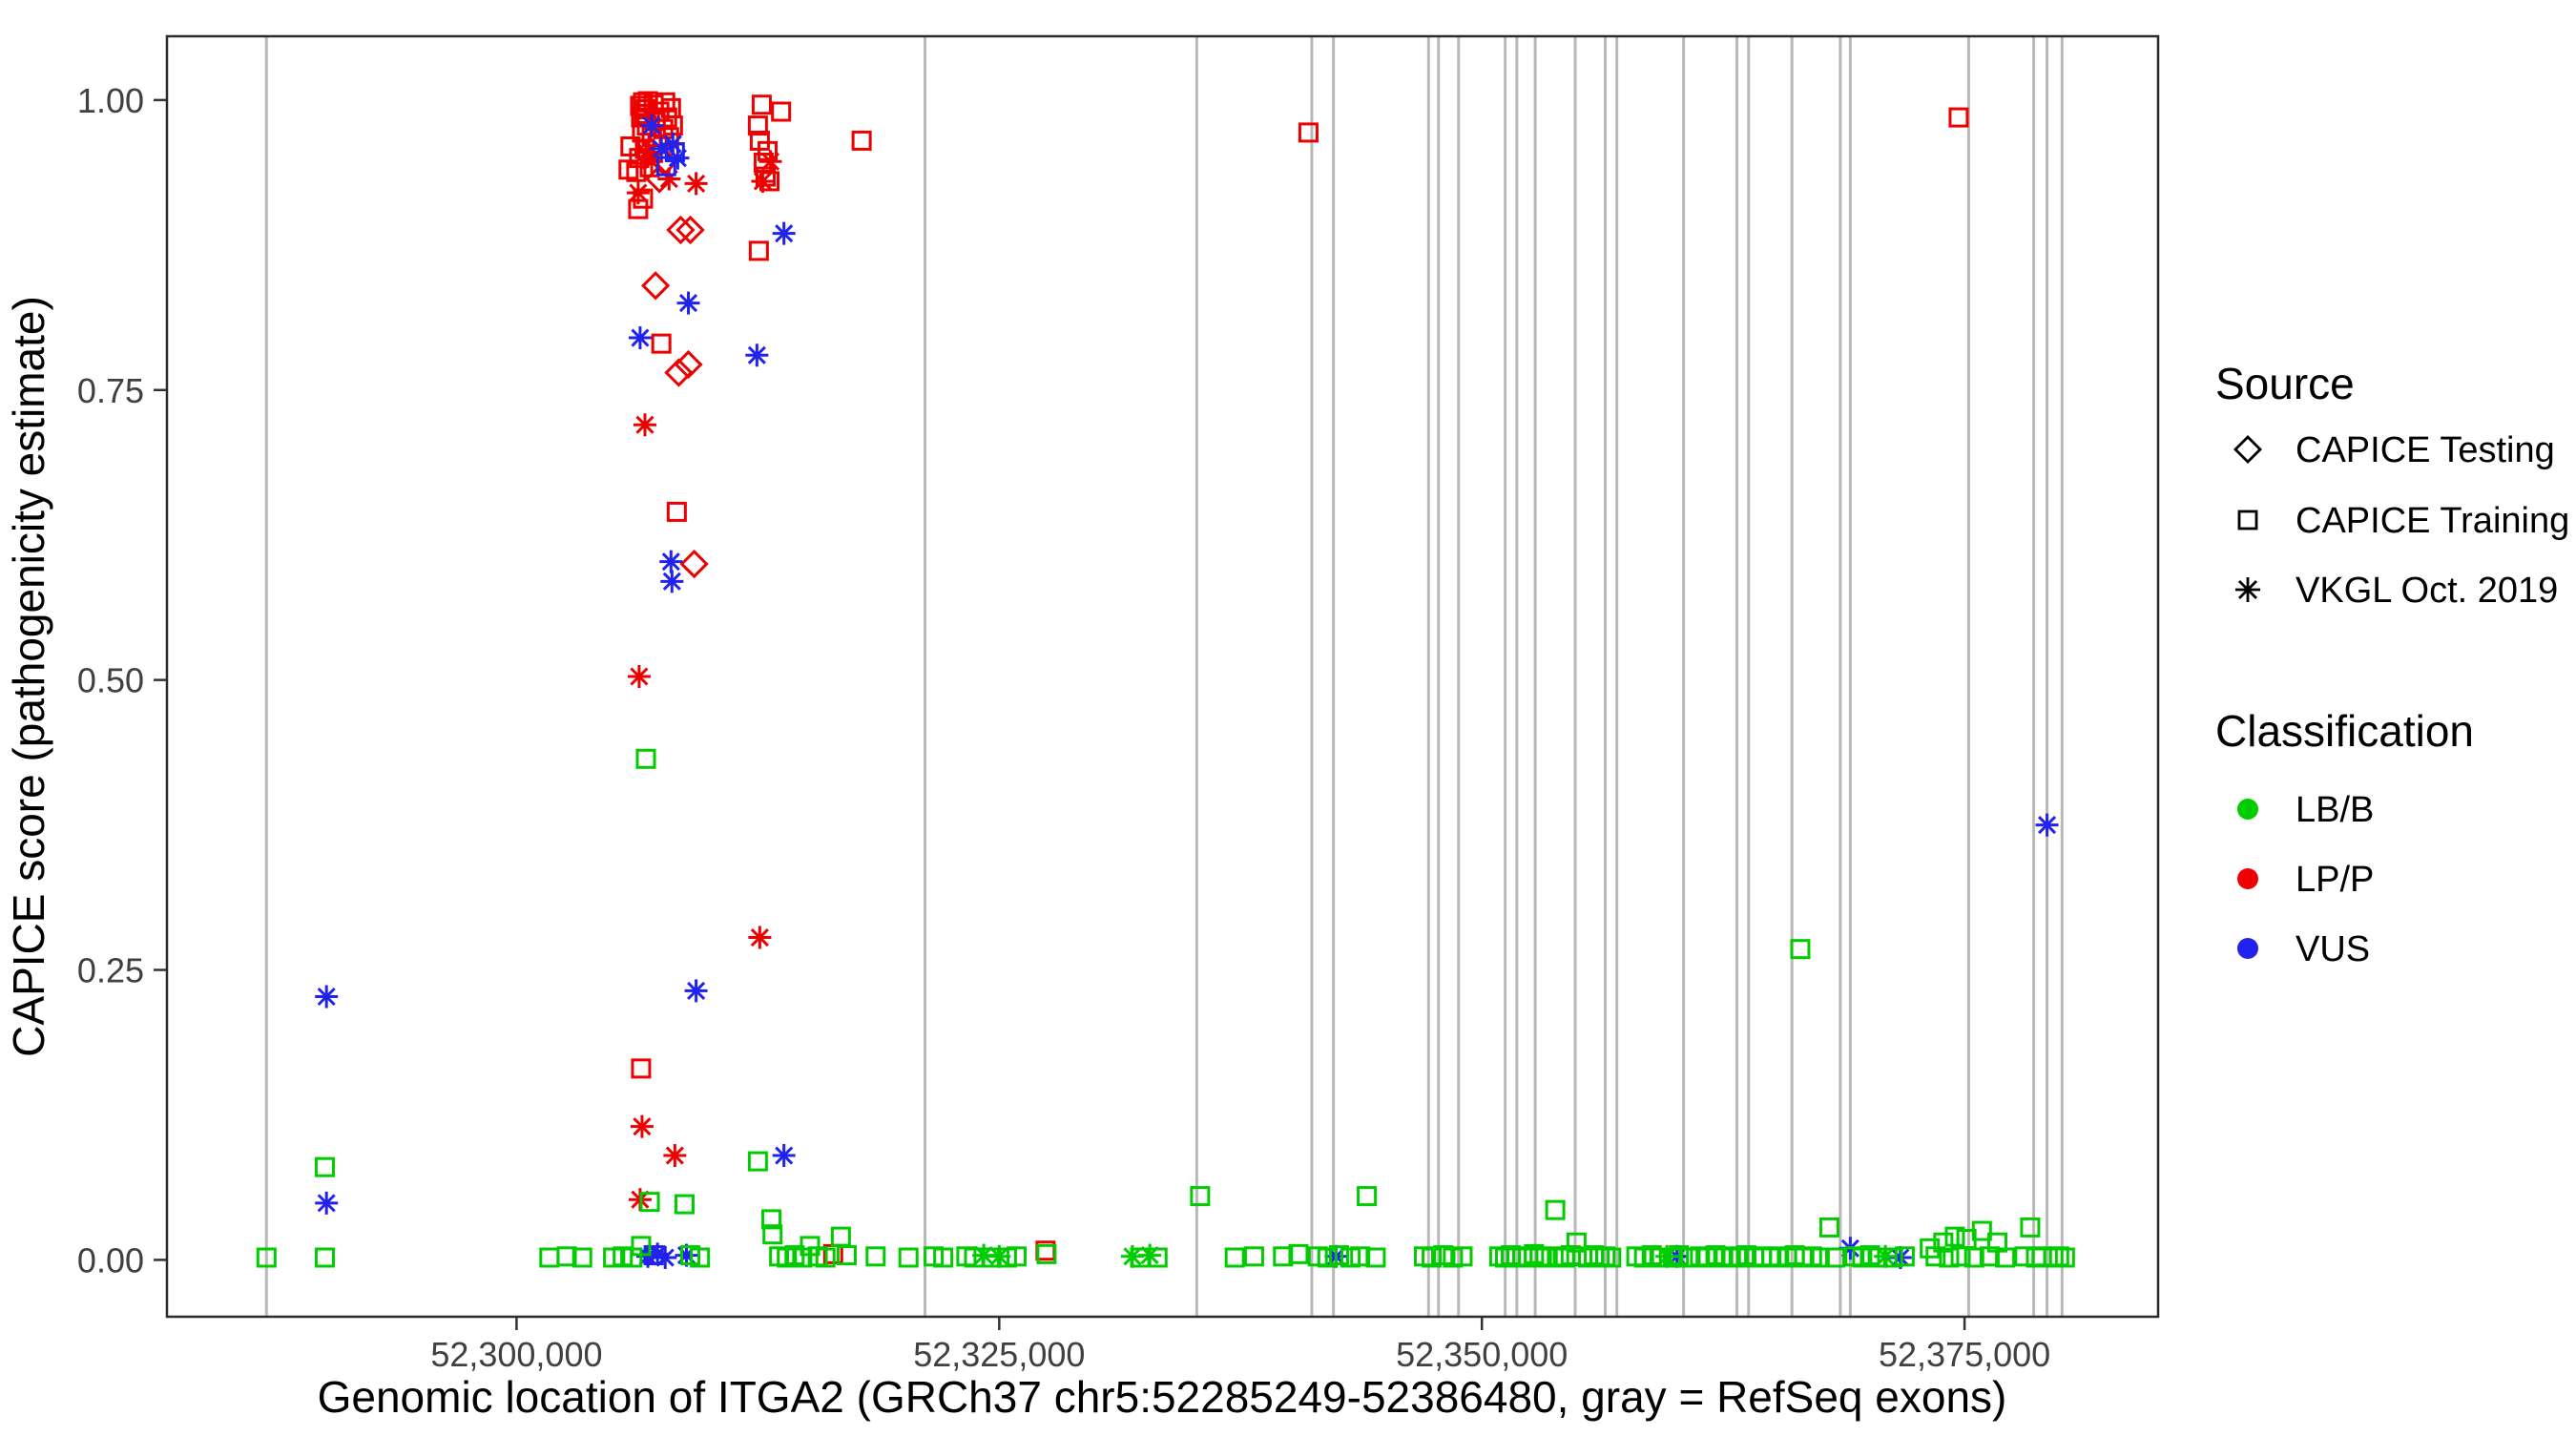 The height and width of the screenshot is (1436, 2576). Describe the element at coordinates (2335, 810) in the screenshot. I see `legend-item-label: LB/B` at that location.